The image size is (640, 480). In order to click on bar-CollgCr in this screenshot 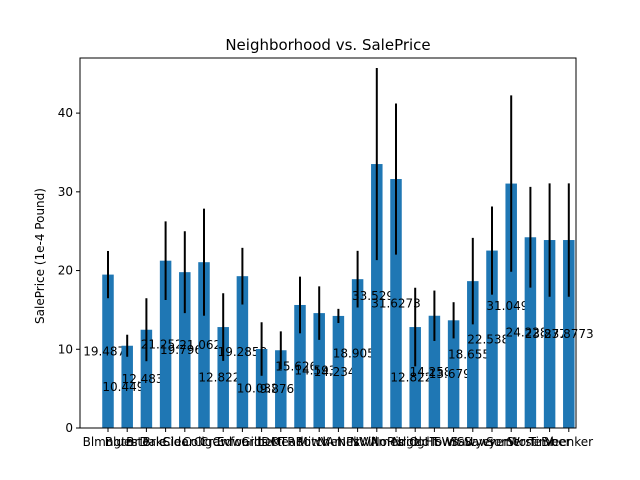, I will do `click(204, 345)`.